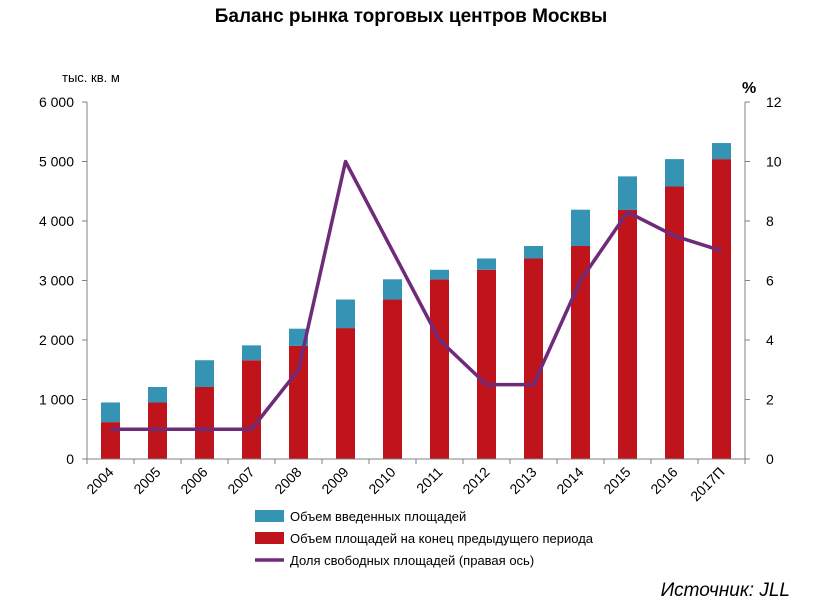 Image resolution: width=822 pixels, height=609 pixels. Describe the element at coordinates (569, 480) in the screenshot. I see `x-tick-label: 2014` at that location.